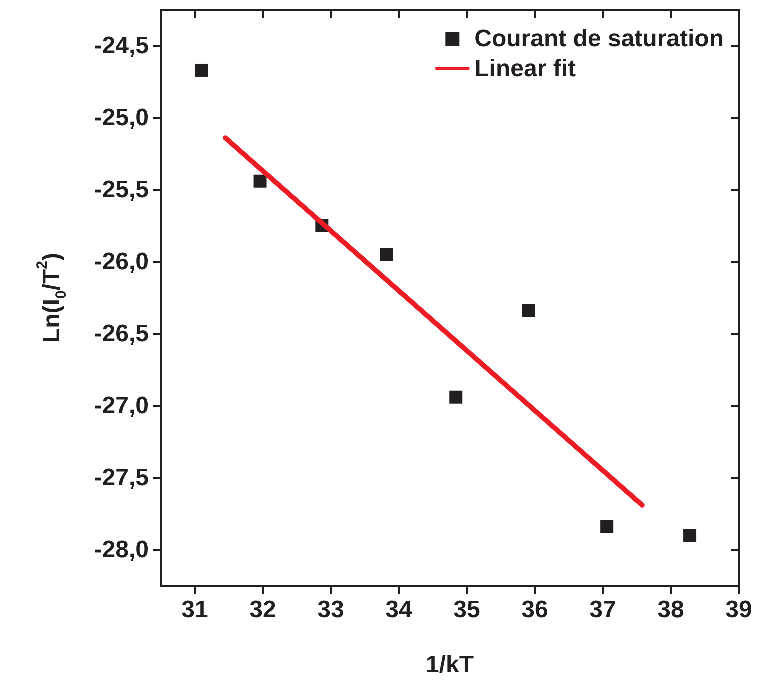 Image resolution: width=759 pixels, height=689 pixels. What do you see at coordinates (121, 262) in the screenshot?
I see `y-tick-label: -26,0` at bounding box center [121, 262].